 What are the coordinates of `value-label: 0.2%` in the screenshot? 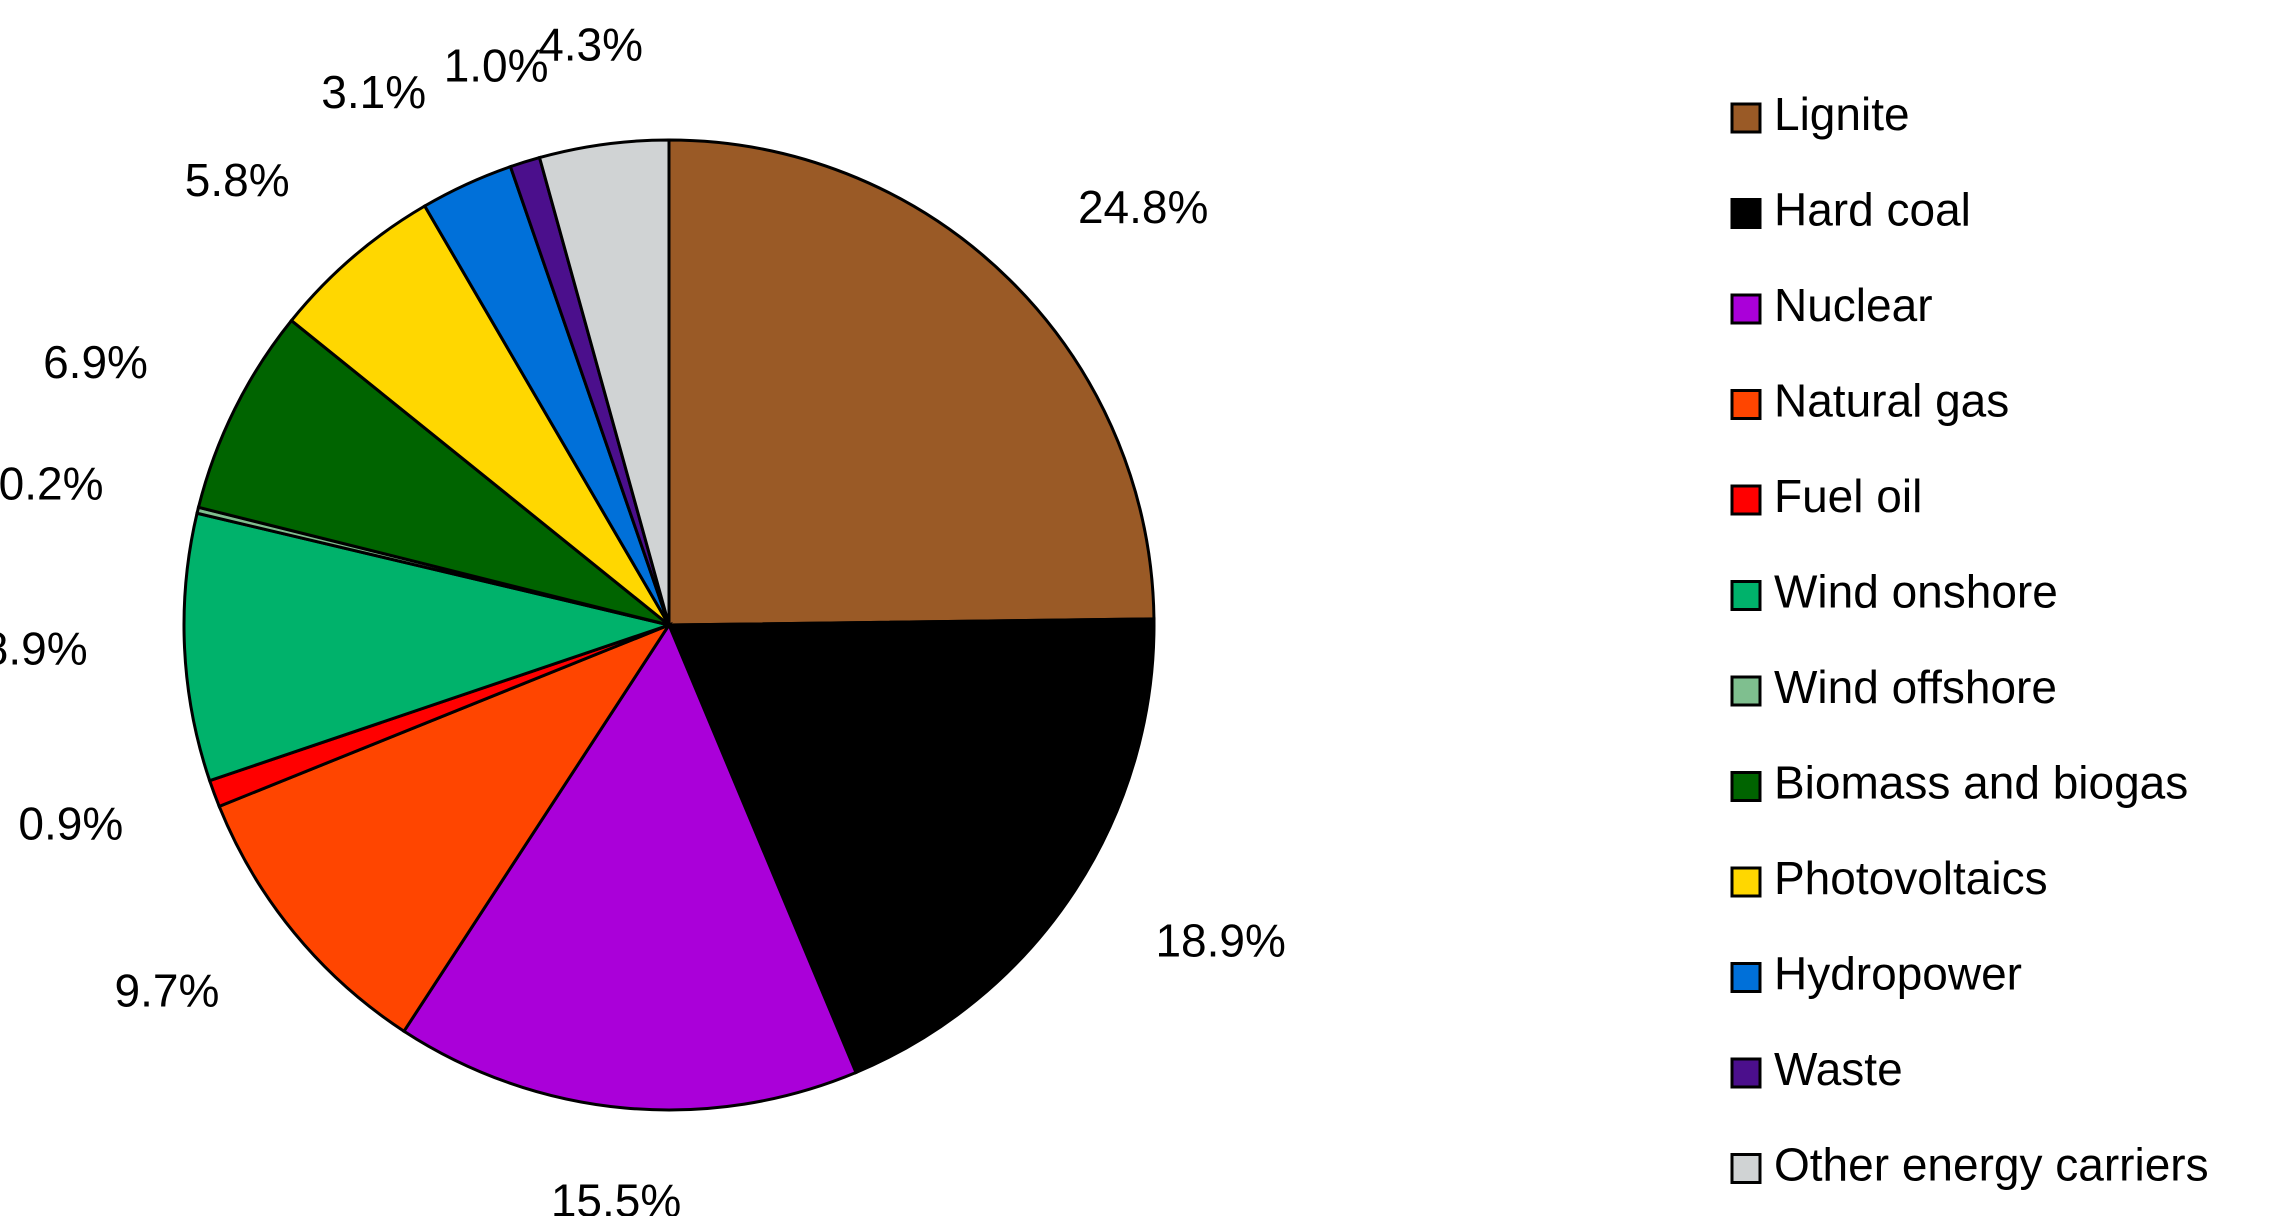 It's located at (52, 484).